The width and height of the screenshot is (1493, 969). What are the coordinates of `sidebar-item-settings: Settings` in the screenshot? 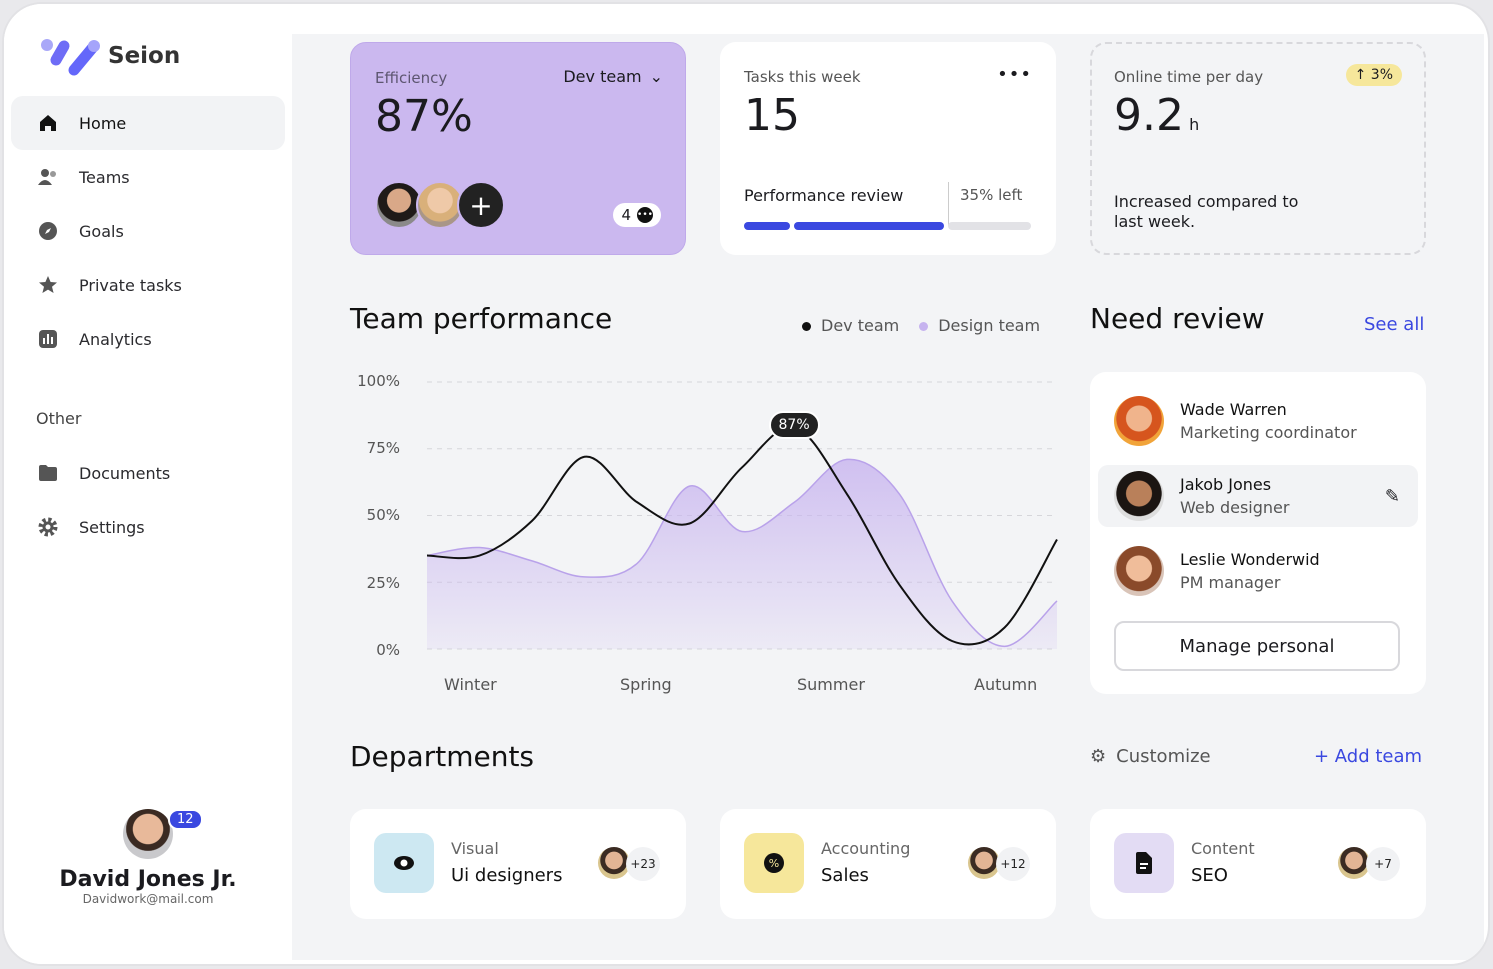 It's located at (148, 527).